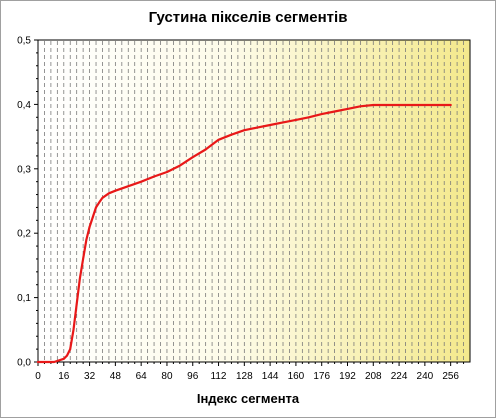 The width and height of the screenshot is (496, 418). What do you see at coordinates (24, 363) in the screenshot?
I see `y-tick-label: 0,0` at bounding box center [24, 363].